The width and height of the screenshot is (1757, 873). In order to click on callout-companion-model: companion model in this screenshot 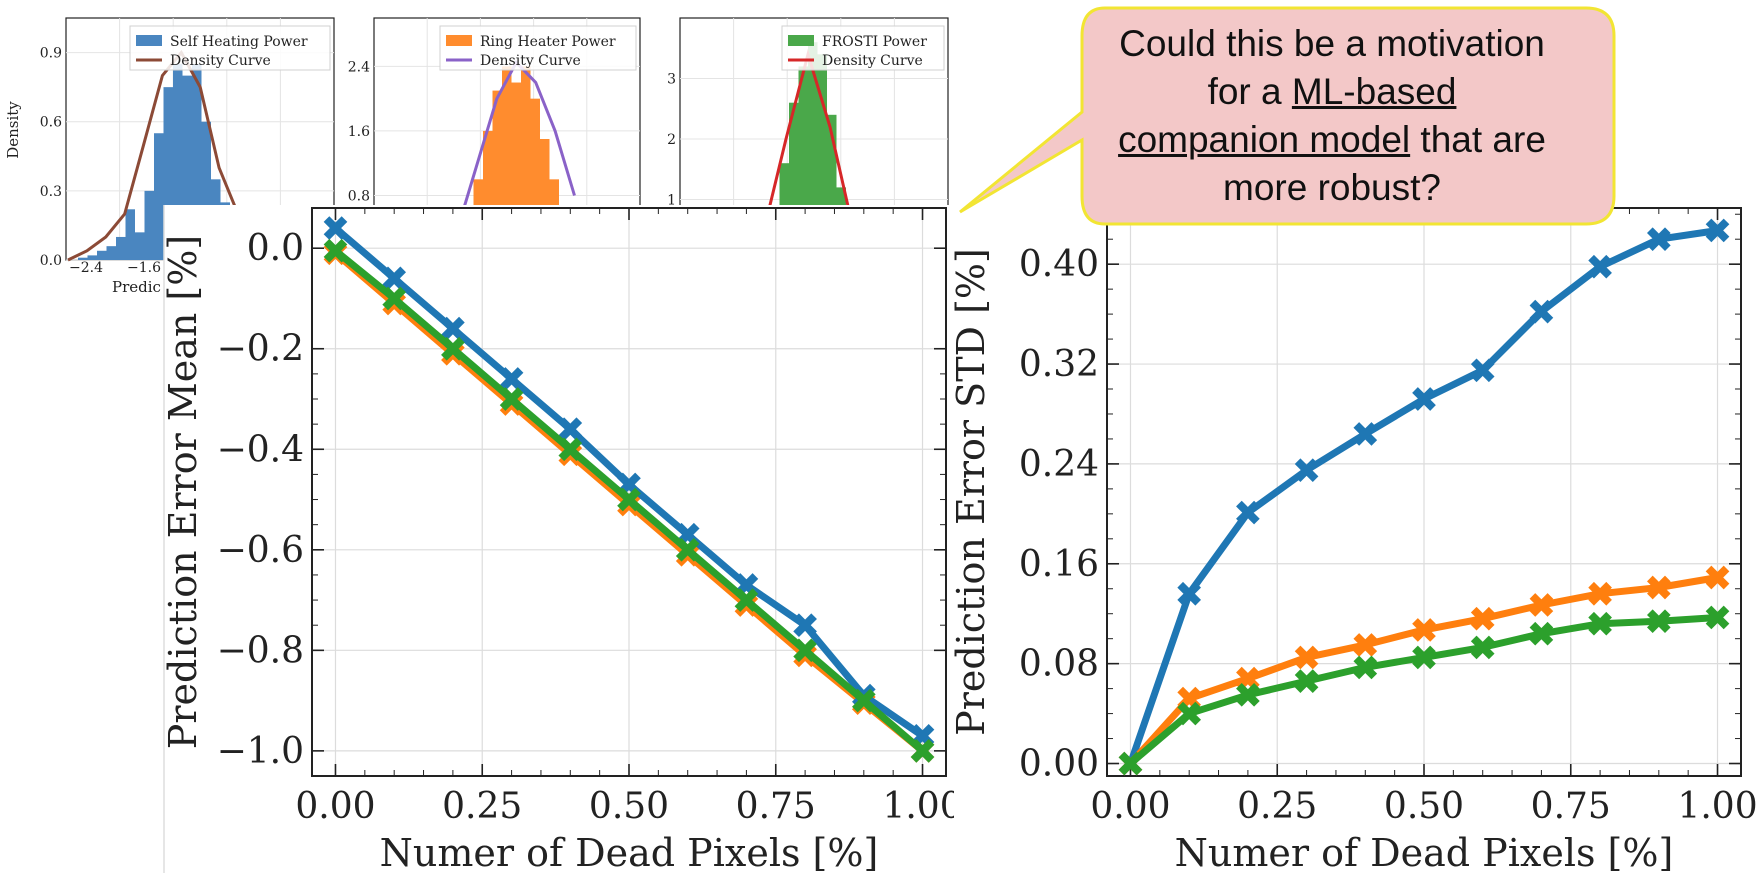, I will do `click(1264, 139)`.